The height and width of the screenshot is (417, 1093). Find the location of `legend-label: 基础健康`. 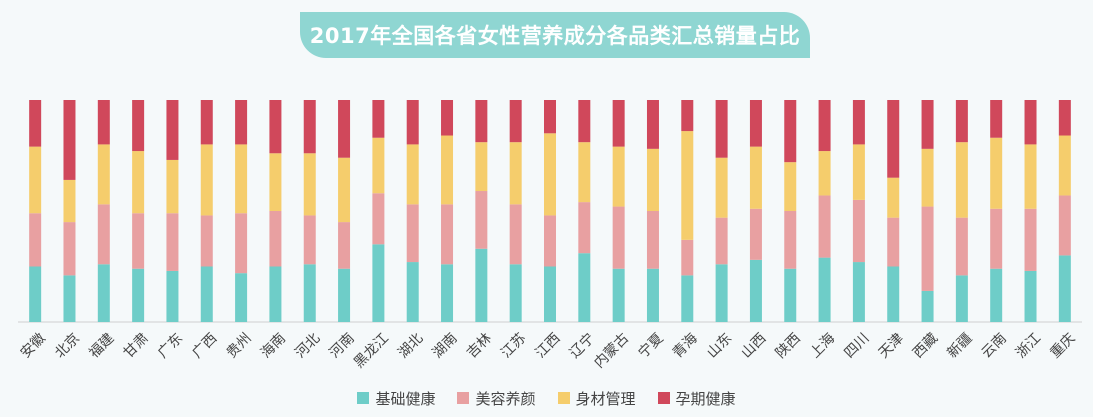

legend-label: 基础健康 is located at coordinates (405, 398).